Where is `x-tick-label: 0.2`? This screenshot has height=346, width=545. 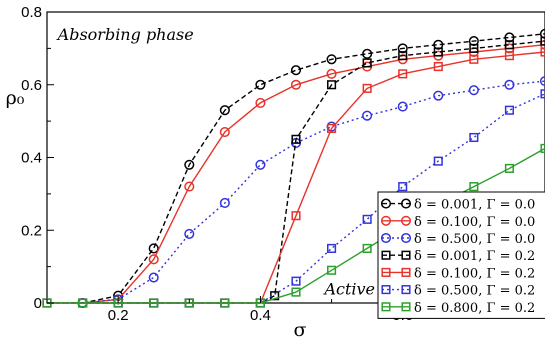
x-tick-label: 0.2 is located at coordinates (118, 315).